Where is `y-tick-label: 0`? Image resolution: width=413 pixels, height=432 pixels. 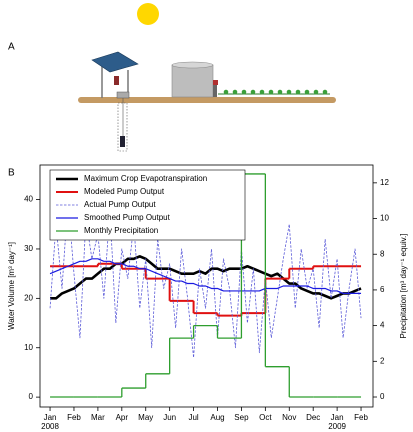 y-tick-label: 0 is located at coordinates (31, 396).